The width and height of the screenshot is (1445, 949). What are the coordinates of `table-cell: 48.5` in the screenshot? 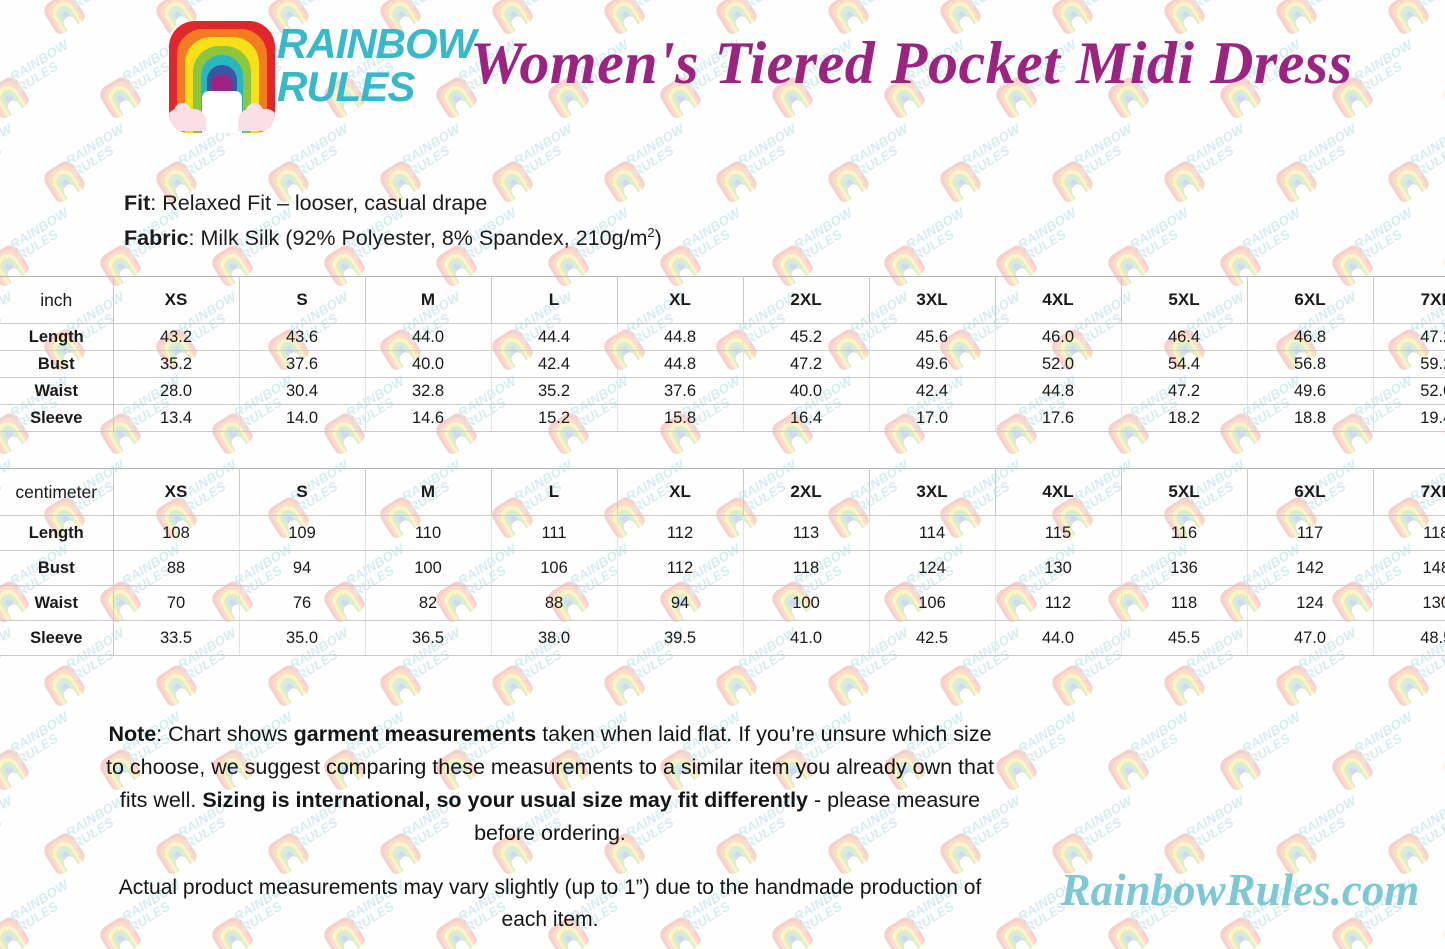 It's located at (1409, 638).